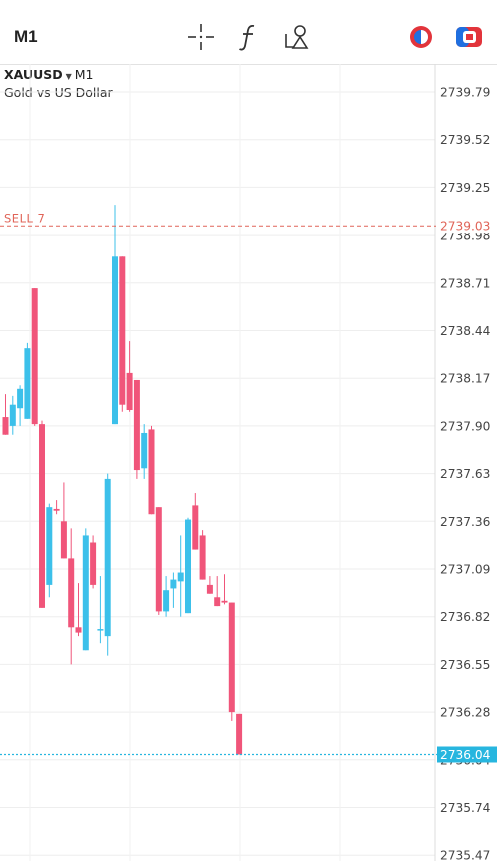 This screenshot has height=861, width=497. I want to click on price-tick-label: 2737.90, so click(465, 426).